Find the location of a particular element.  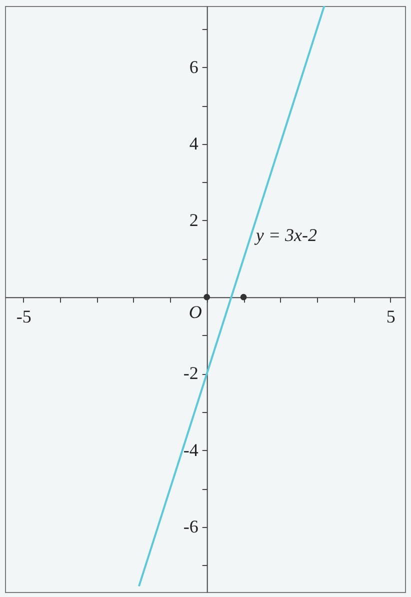

annotation: O is located at coordinates (195, 312).